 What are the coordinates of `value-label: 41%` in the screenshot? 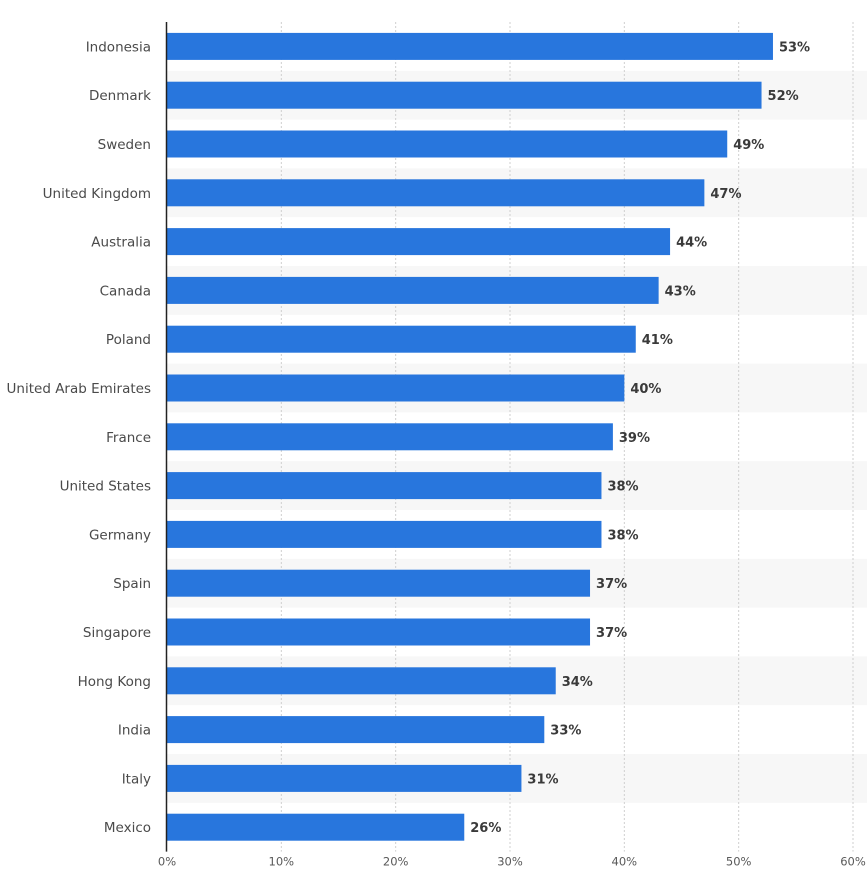 It's located at (657, 340).